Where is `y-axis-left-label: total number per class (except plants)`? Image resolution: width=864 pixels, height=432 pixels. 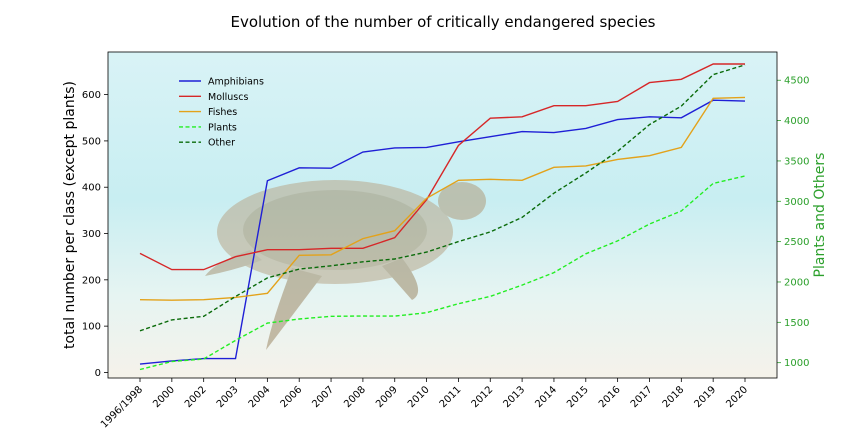
y-axis-left-label: total number per class (except plants) is located at coordinates (70, 215).